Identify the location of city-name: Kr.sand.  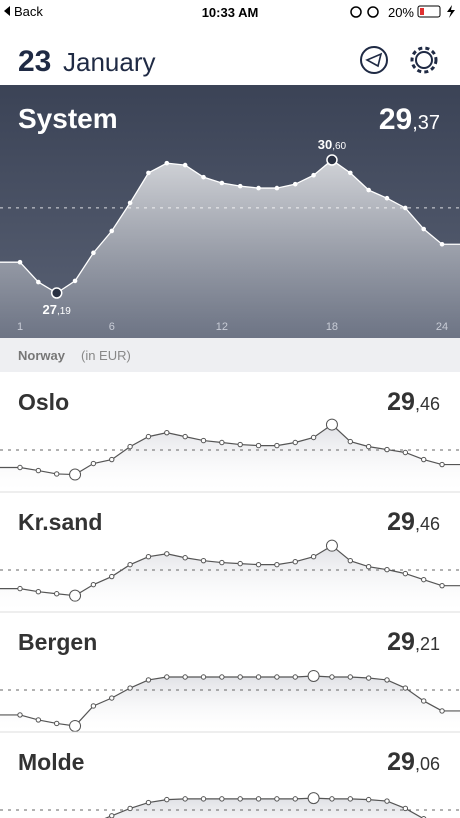
(60, 522).